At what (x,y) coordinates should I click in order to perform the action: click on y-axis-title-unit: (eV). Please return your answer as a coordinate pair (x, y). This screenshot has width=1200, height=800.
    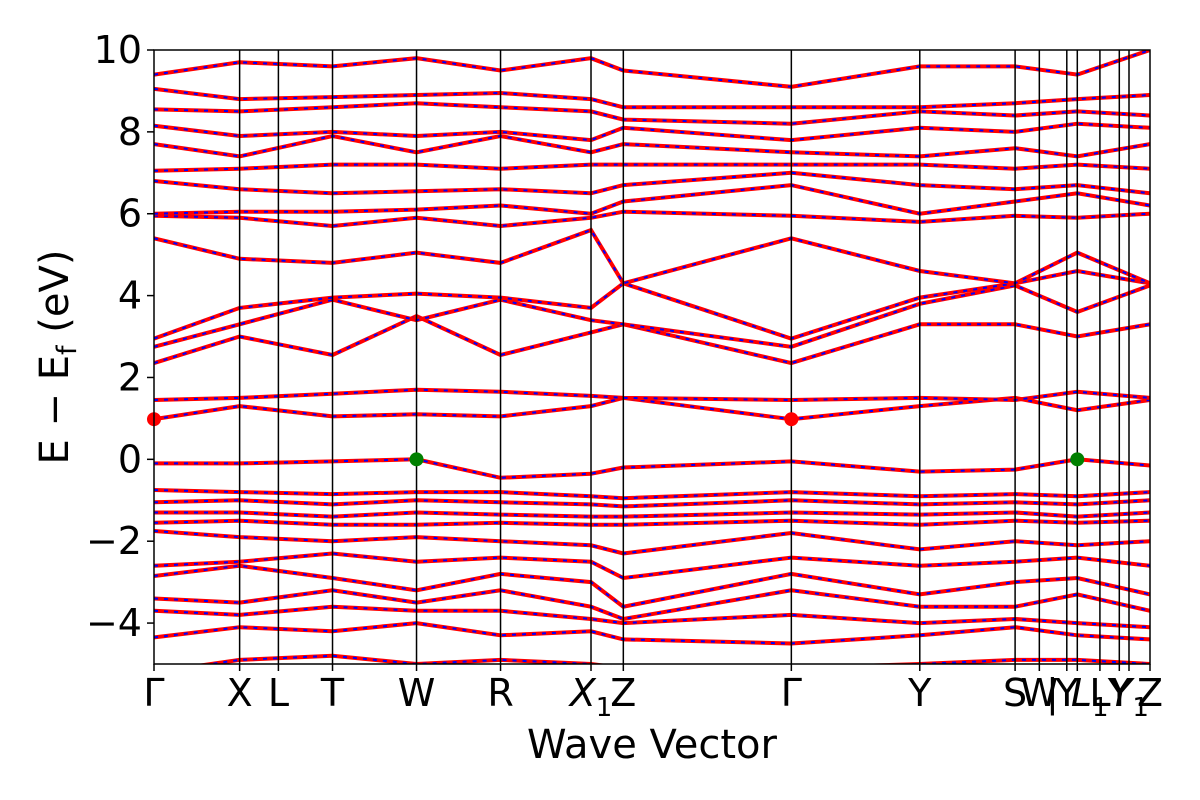
    Looking at the image, I should click on (55, 298).